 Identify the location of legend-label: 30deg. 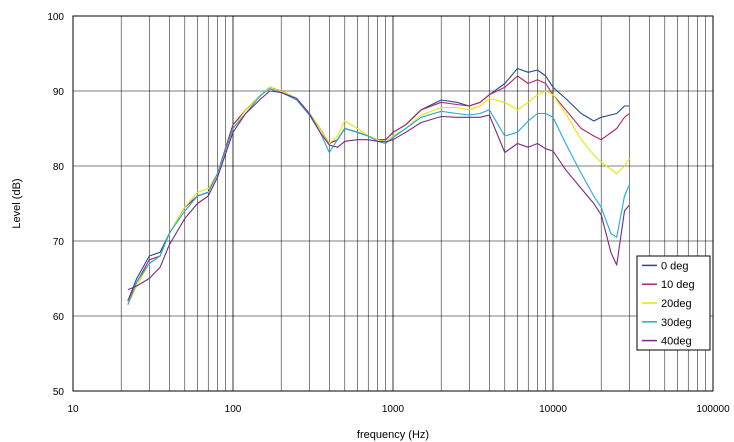
(676, 323).